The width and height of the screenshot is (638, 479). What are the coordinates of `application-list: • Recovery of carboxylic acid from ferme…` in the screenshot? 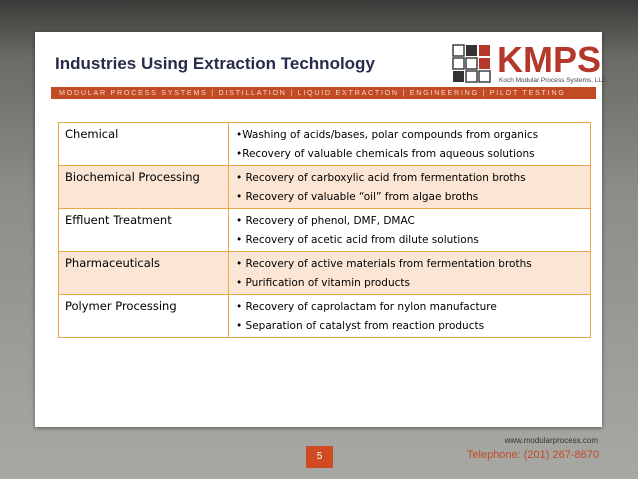 It's located at (409, 187).